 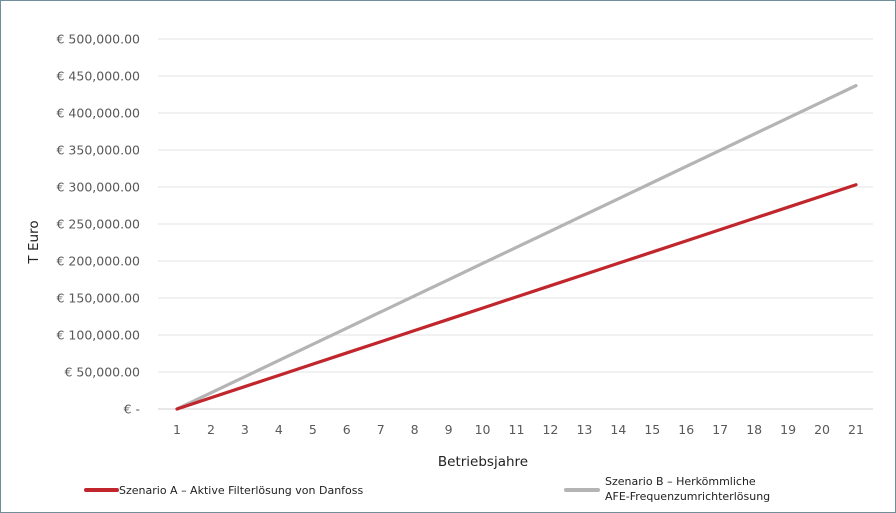 I want to click on x-tick-label: 4, so click(x=279, y=429).